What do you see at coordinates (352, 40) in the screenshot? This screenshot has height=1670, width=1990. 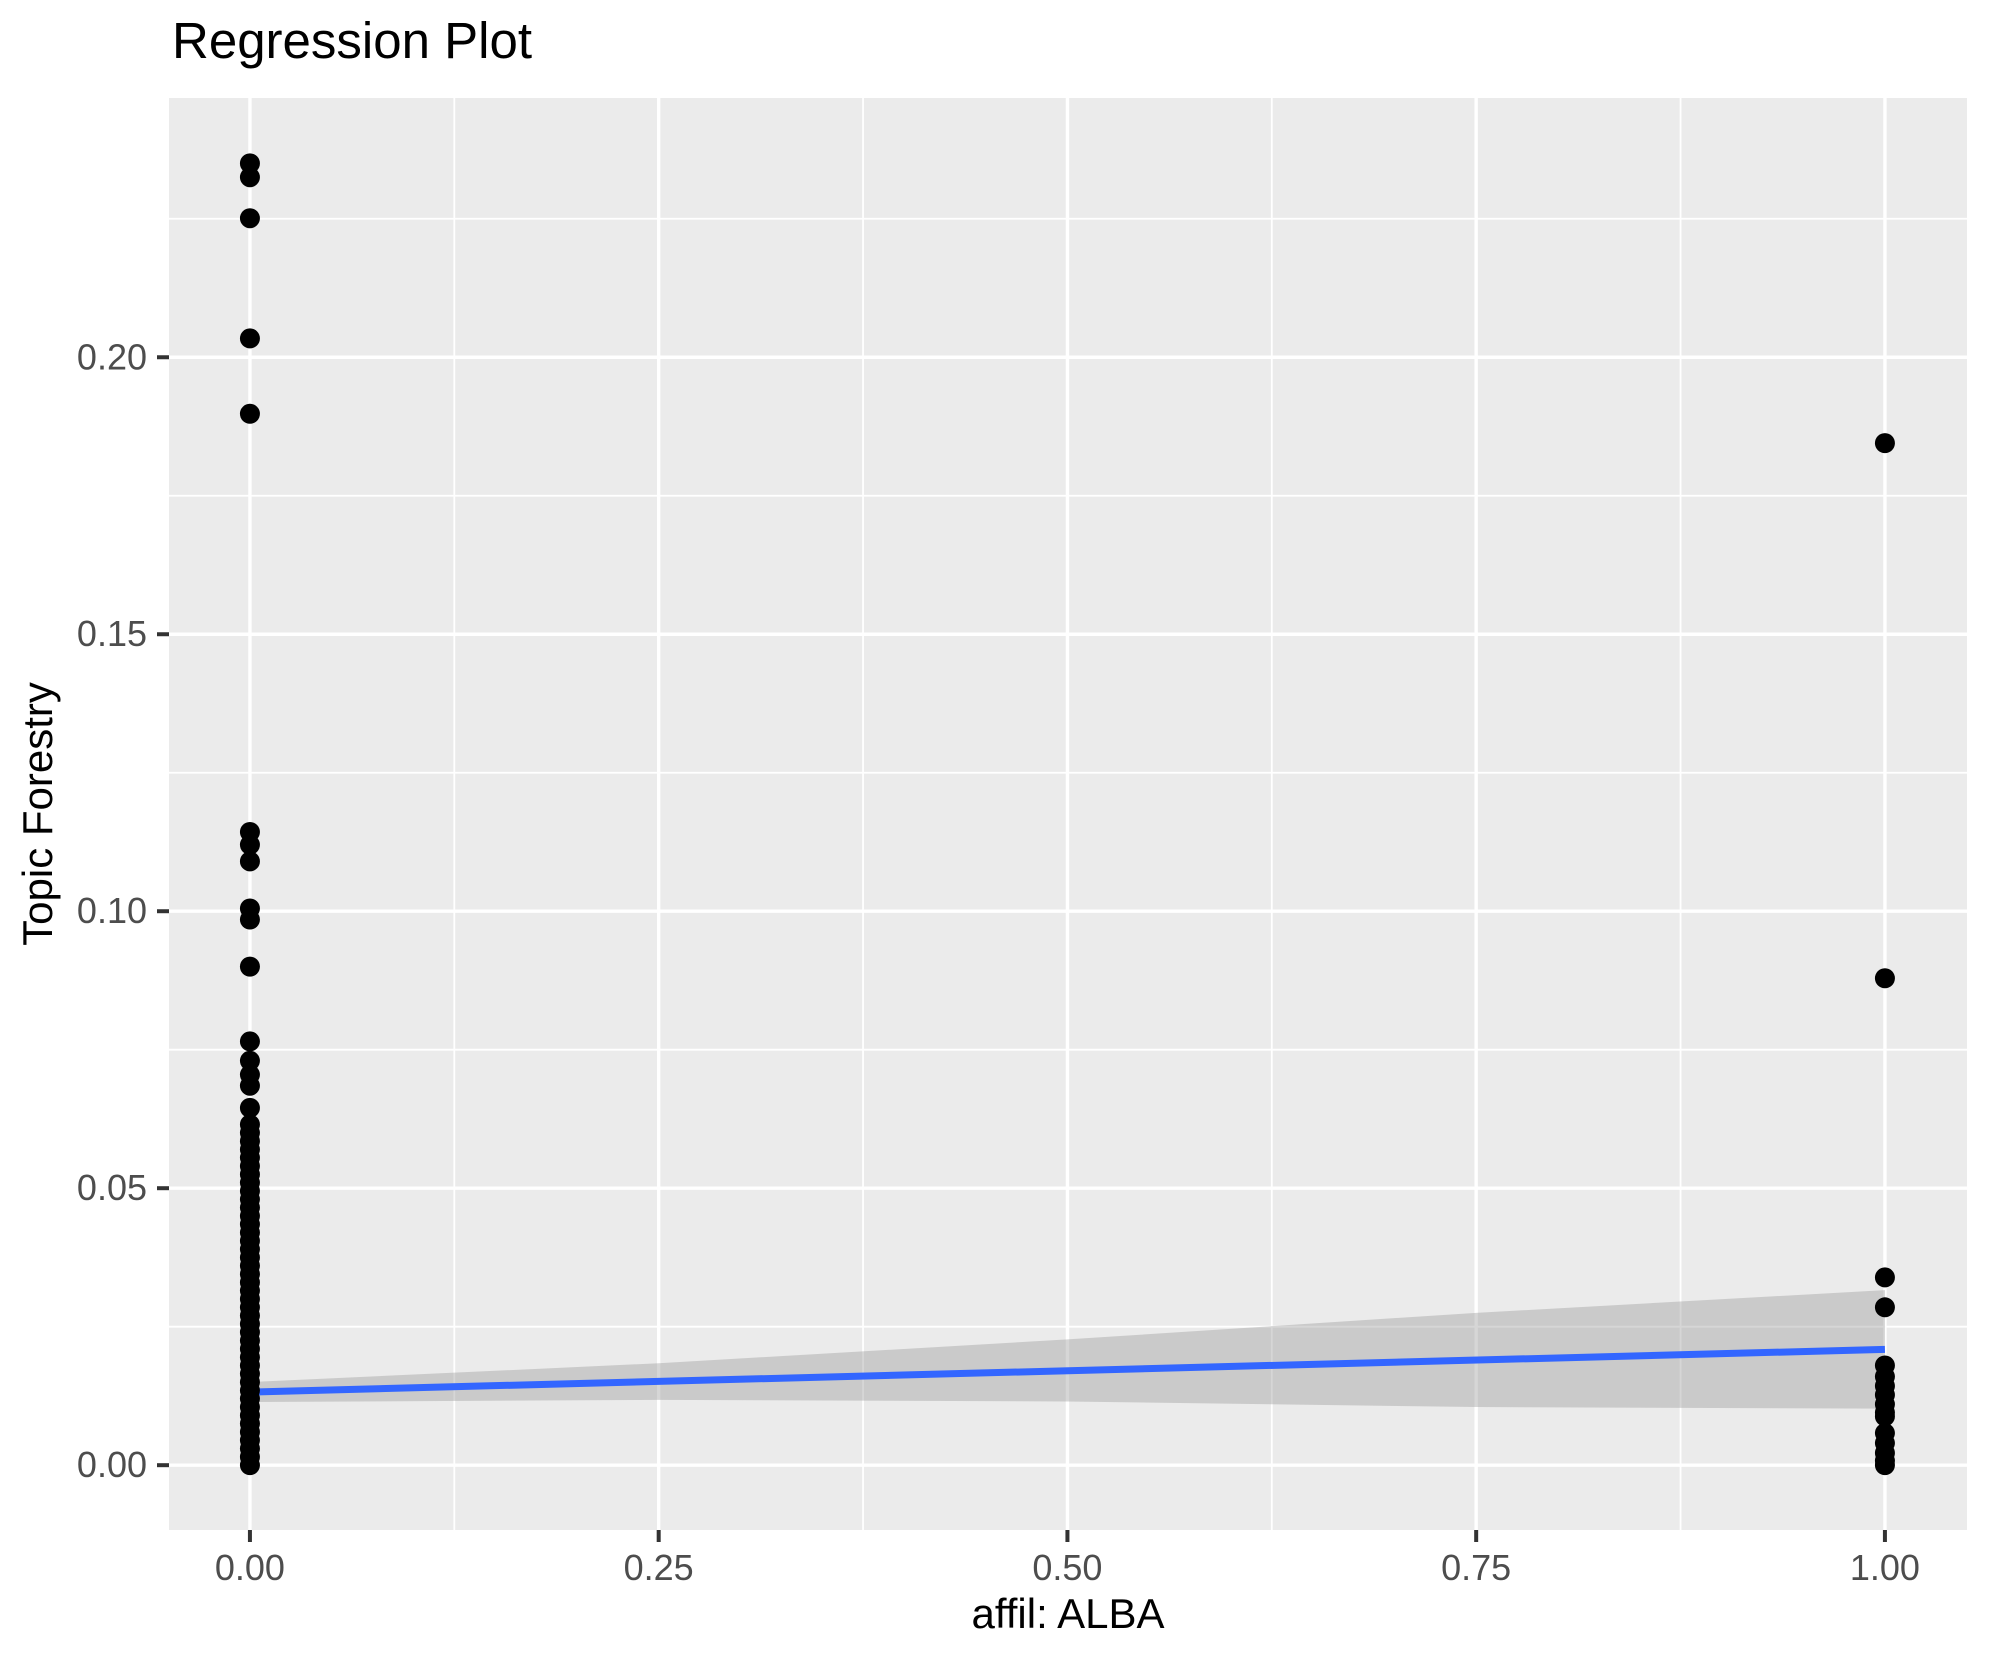 I see `plot-title: Regression Plot` at bounding box center [352, 40].